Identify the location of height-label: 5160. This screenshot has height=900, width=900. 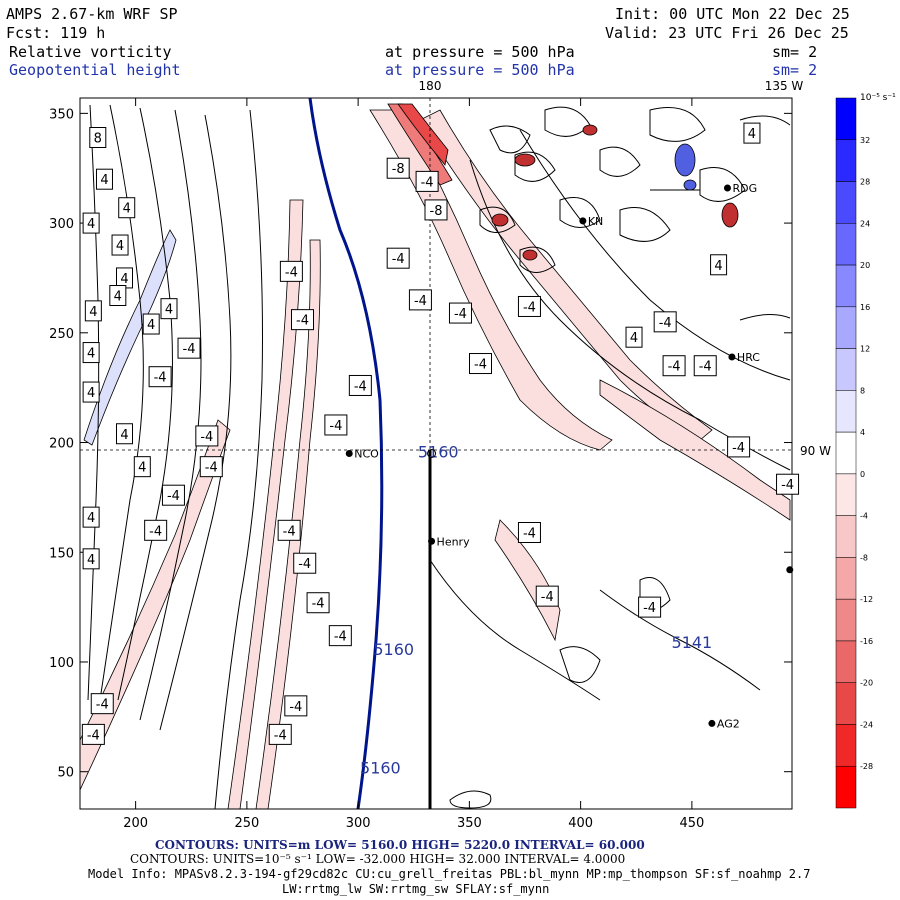
(438, 451).